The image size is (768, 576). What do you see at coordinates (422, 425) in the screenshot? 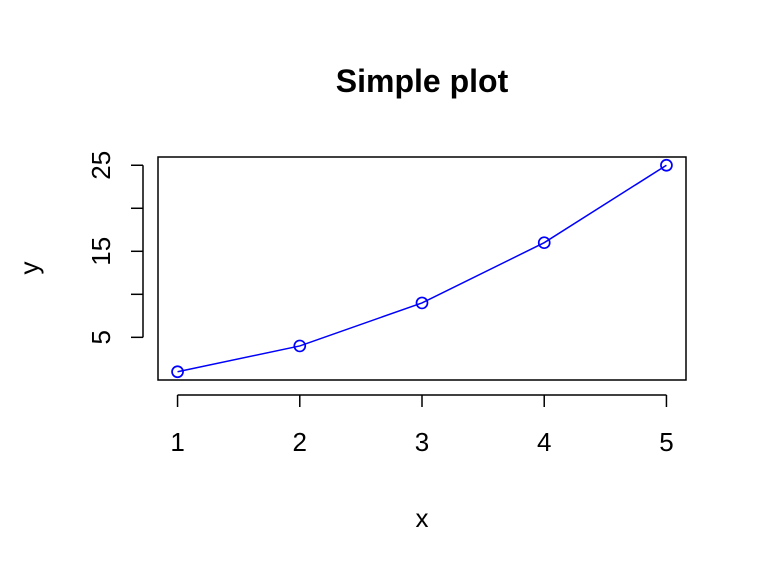
I see `x-axis: 1 2 3 4 5` at bounding box center [422, 425].